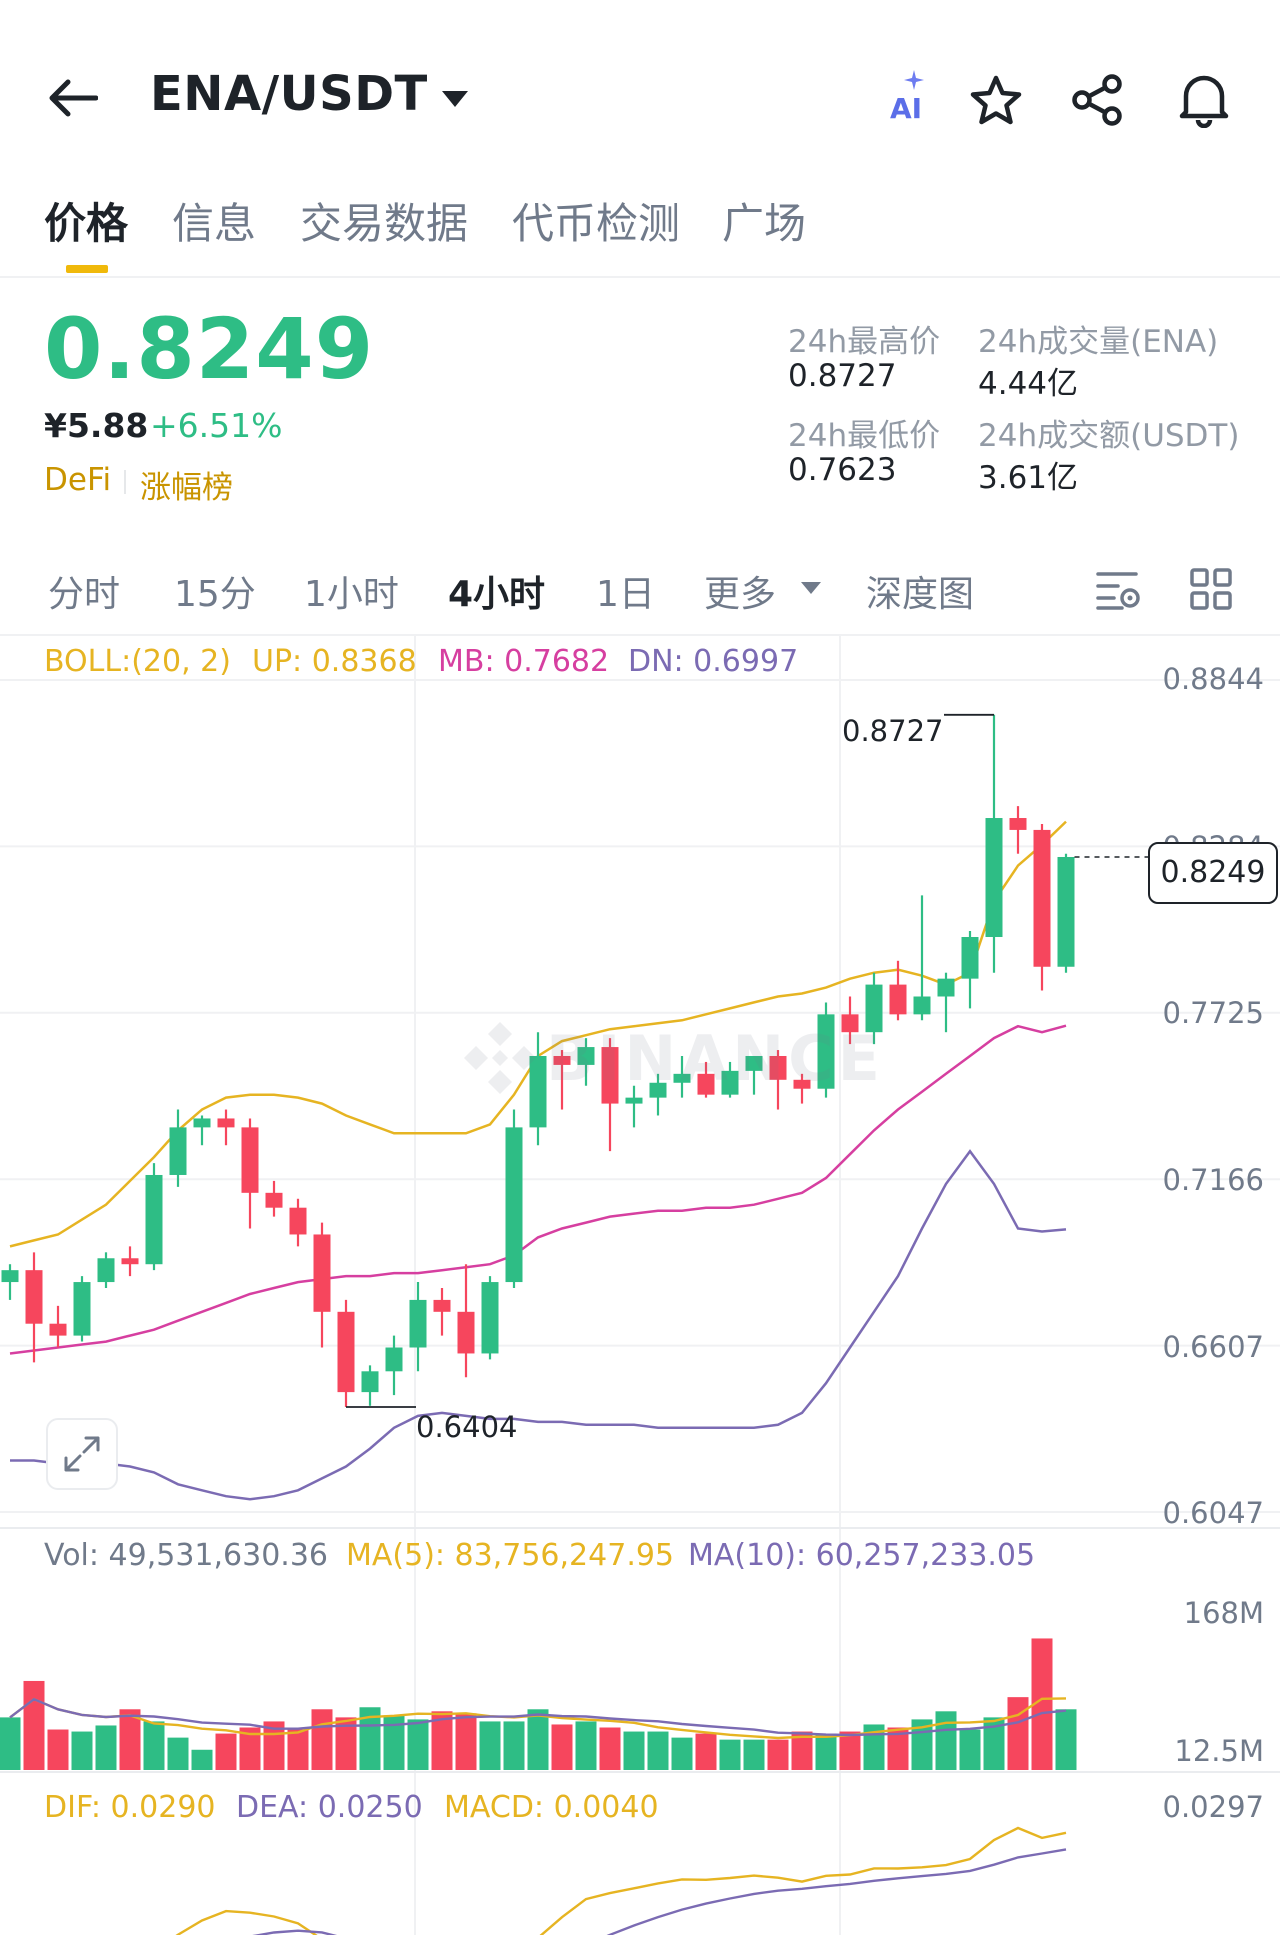  What do you see at coordinates (920, 594) in the screenshot?
I see `interval-depth: 深度图` at bounding box center [920, 594].